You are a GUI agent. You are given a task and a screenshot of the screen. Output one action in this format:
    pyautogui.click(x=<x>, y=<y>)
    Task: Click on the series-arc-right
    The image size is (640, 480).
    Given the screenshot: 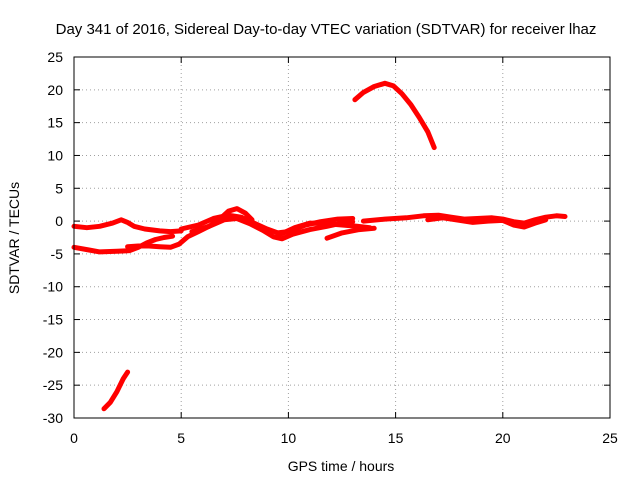 What is the action you would take?
    pyautogui.click(x=464, y=219)
    